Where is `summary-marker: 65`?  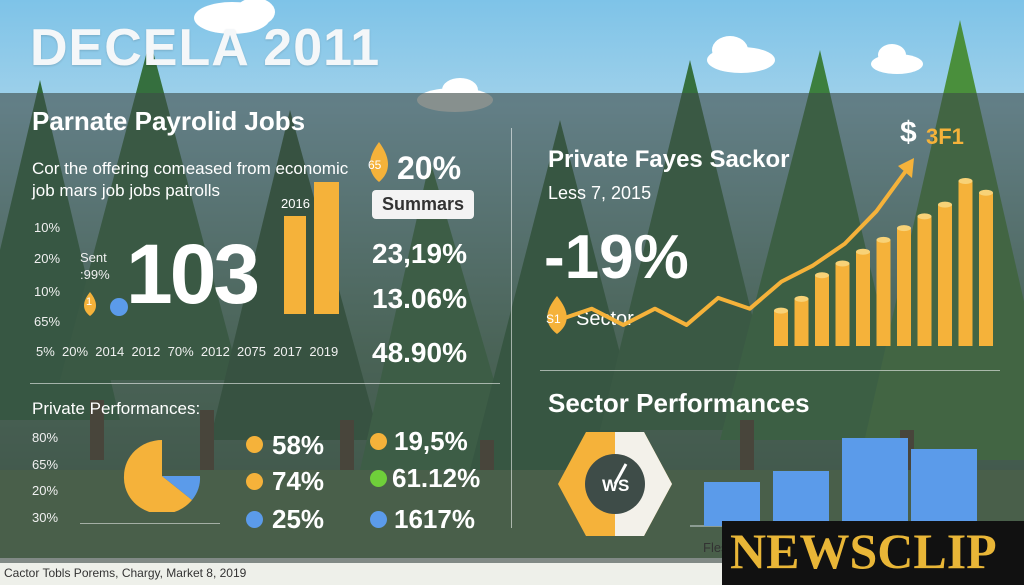
summary-marker: 65 is located at coordinates (375, 165).